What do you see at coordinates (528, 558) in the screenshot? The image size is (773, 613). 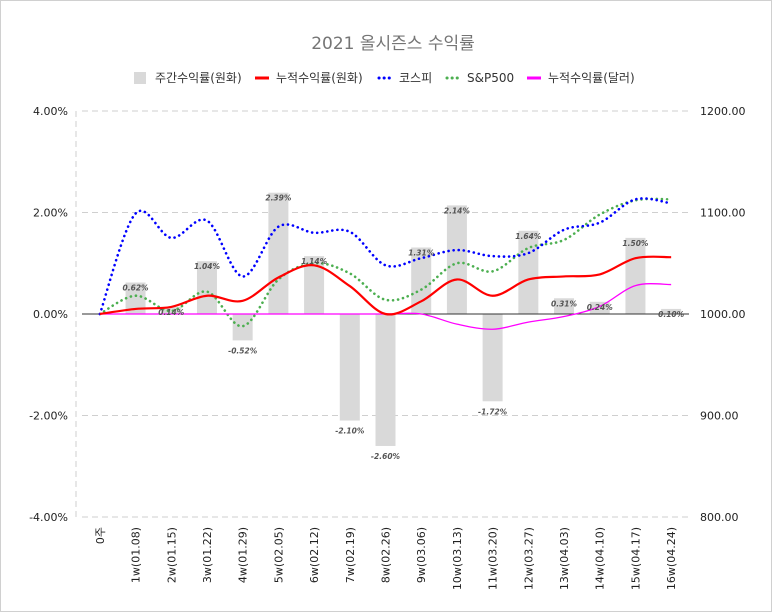 I see `x-tick-label: 12w(03.27)` at bounding box center [528, 558].